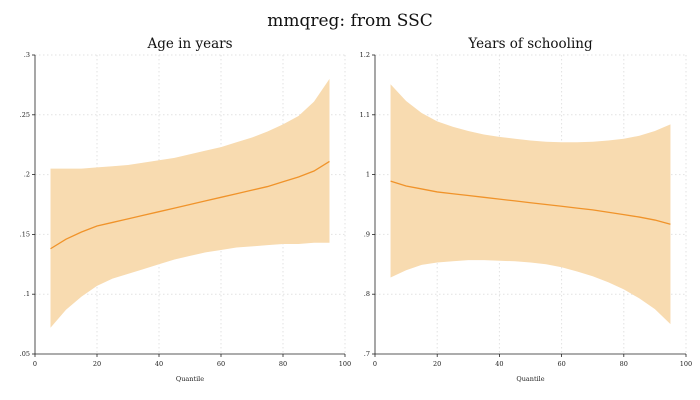 The width and height of the screenshot is (700, 400). What do you see at coordinates (365, 115) in the screenshot?
I see `y-tick-label: 1.1` at bounding box center [365, 115].